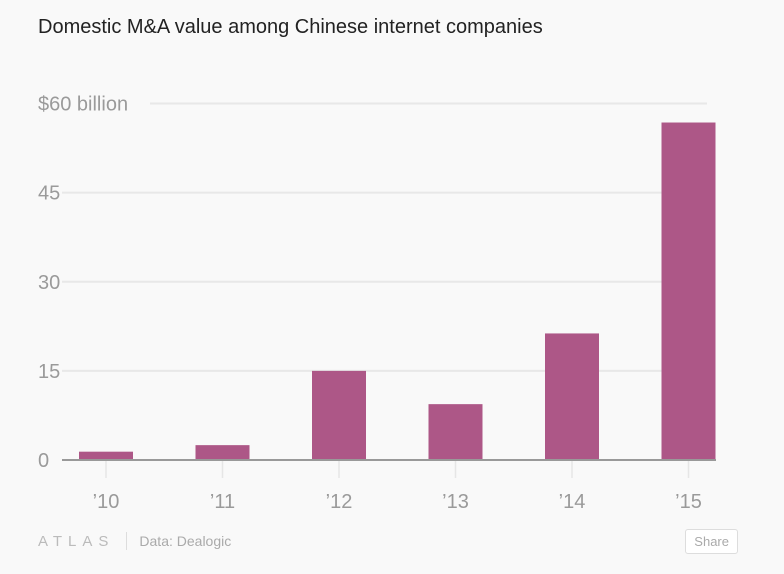  What do you see at coordinates (222, 502) in the screenshot?
I see `x-tick-label: ’11` at bounding box center [222, 502].